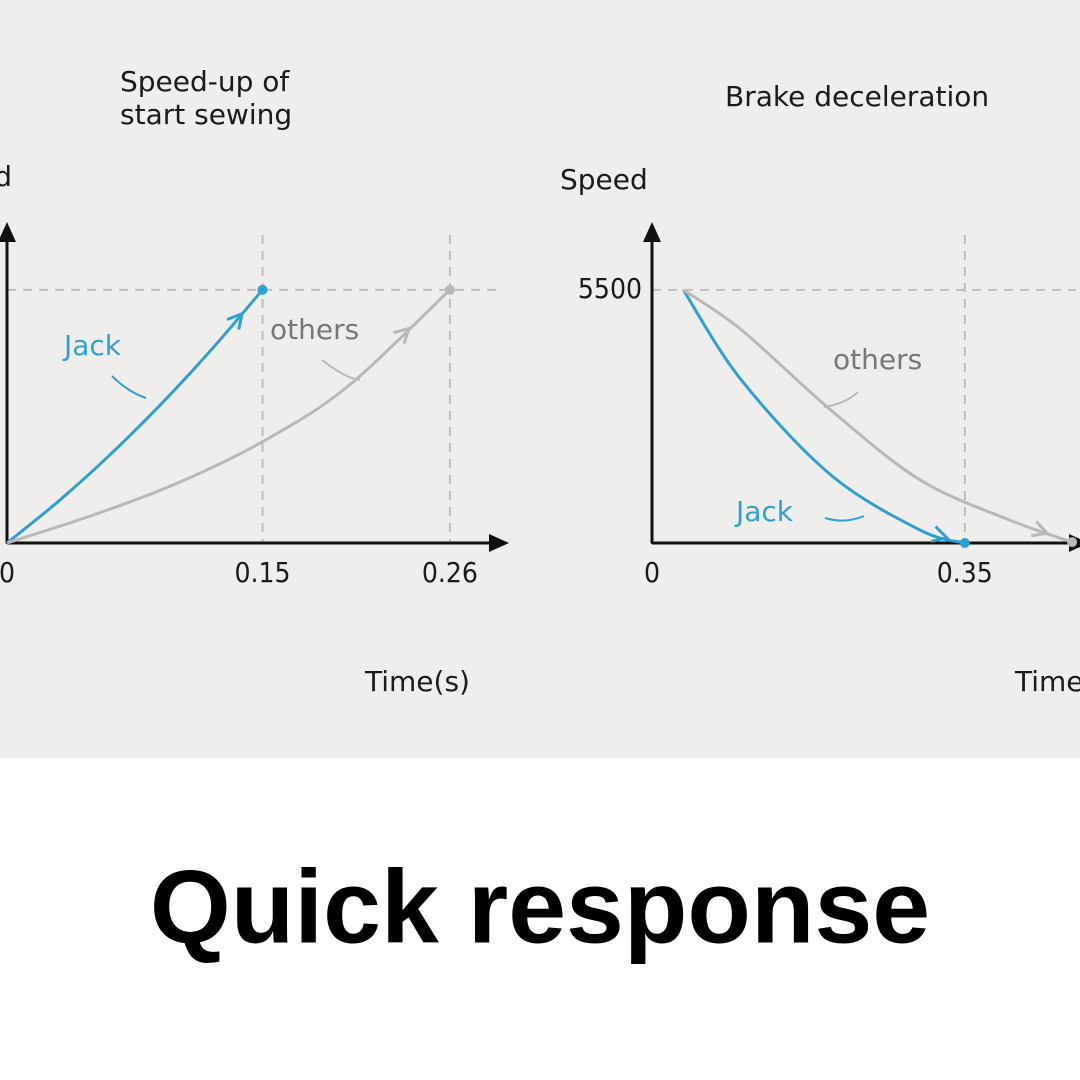 The image size is (1080, 1080). I want to click on x-tick-label: 0.26, so click(450, 572).